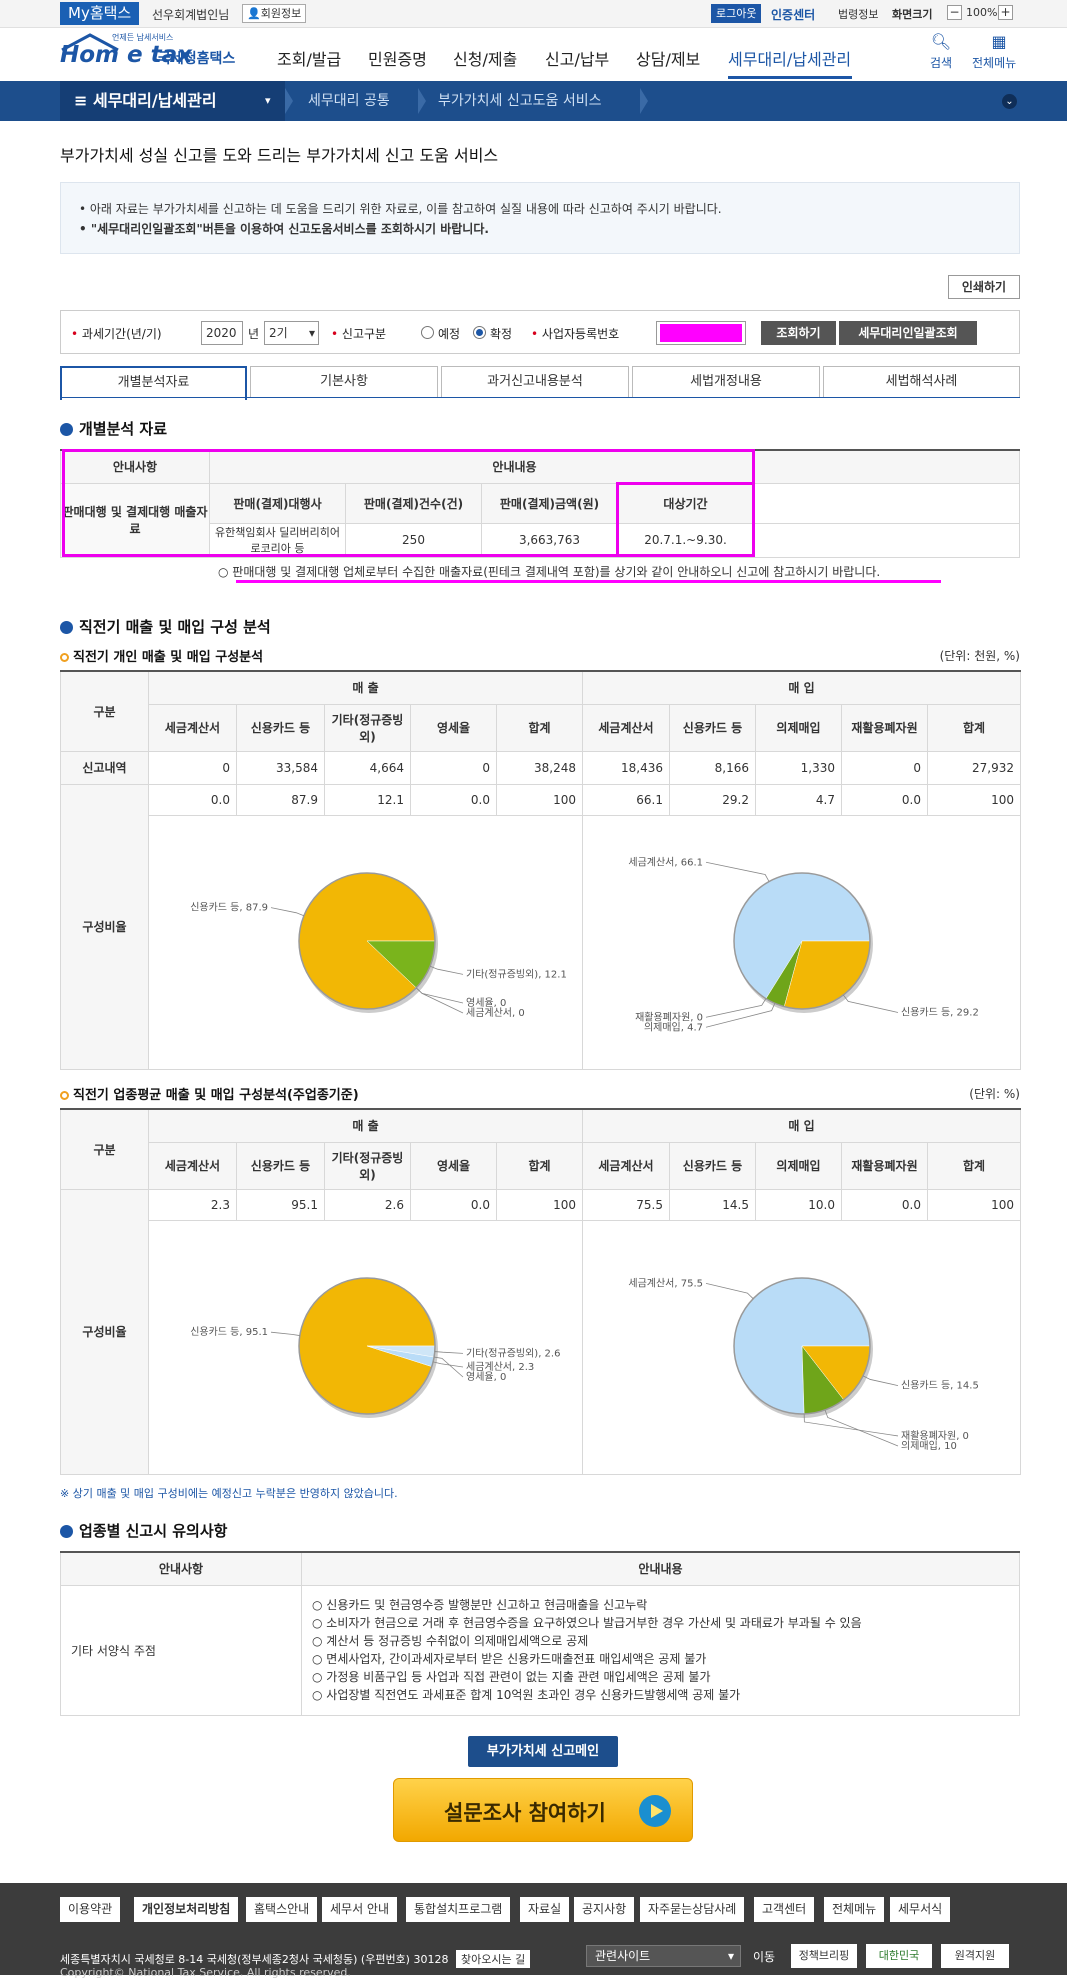 The image size is (1067, 1979). Describe the element at coordinates (545, 1909) in the screenshot. I see `footer-link: 자료실` at that location.